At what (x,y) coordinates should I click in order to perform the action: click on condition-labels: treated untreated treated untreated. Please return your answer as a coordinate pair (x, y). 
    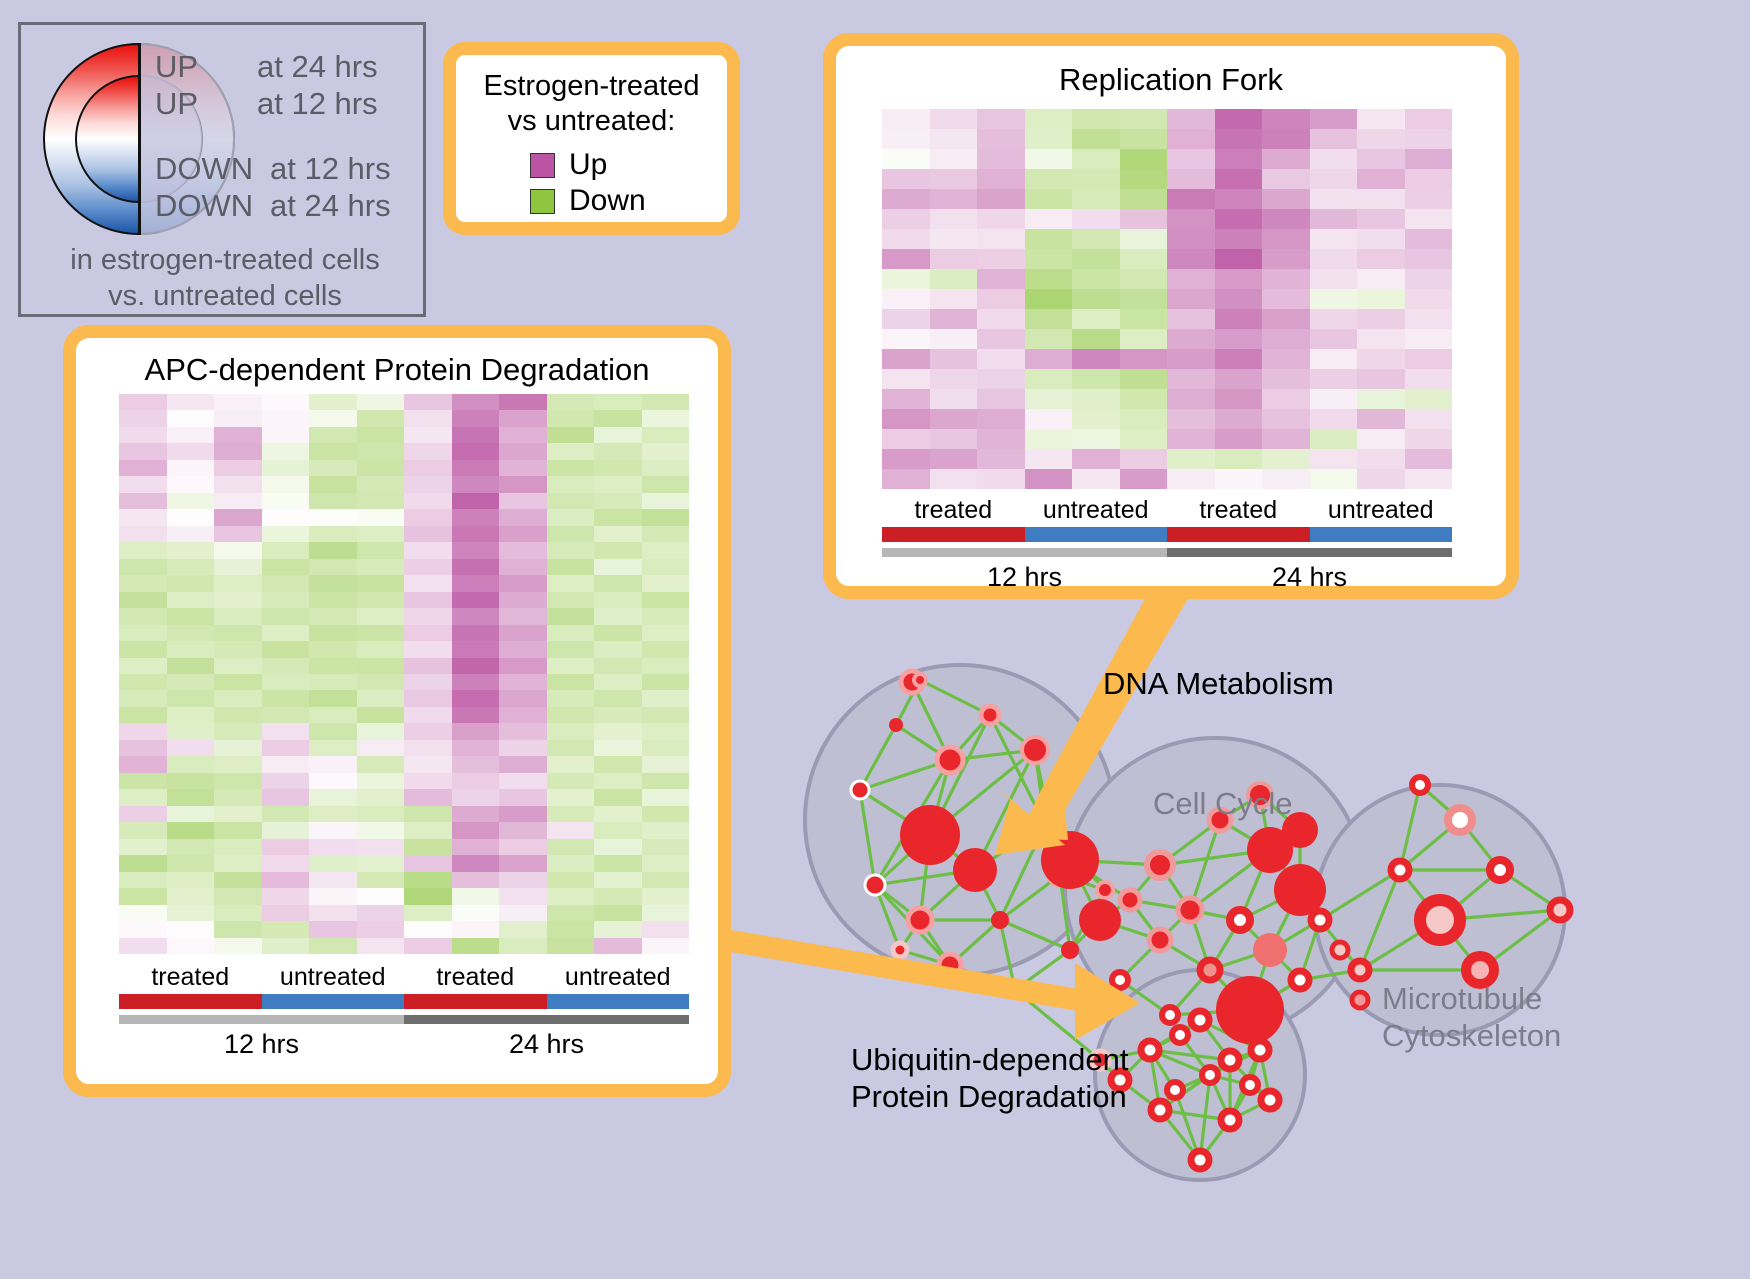
    Looking at the image, I should click on (404, 977).